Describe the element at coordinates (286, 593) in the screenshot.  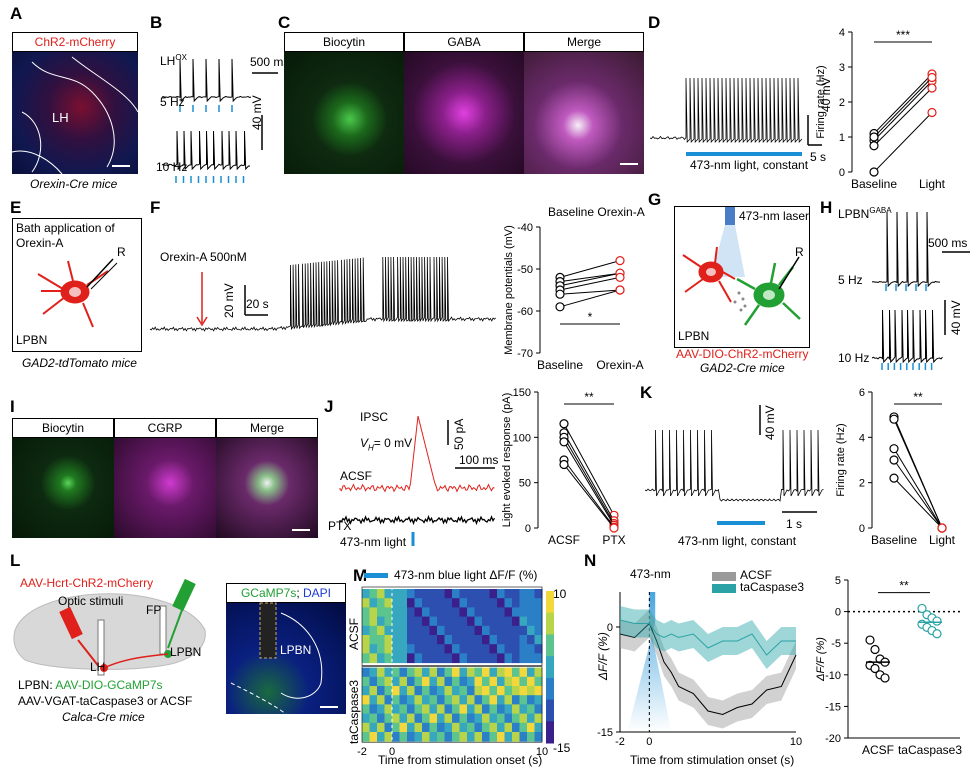
I see `l-image-header: GCaMP7s; DAPI` at that location.